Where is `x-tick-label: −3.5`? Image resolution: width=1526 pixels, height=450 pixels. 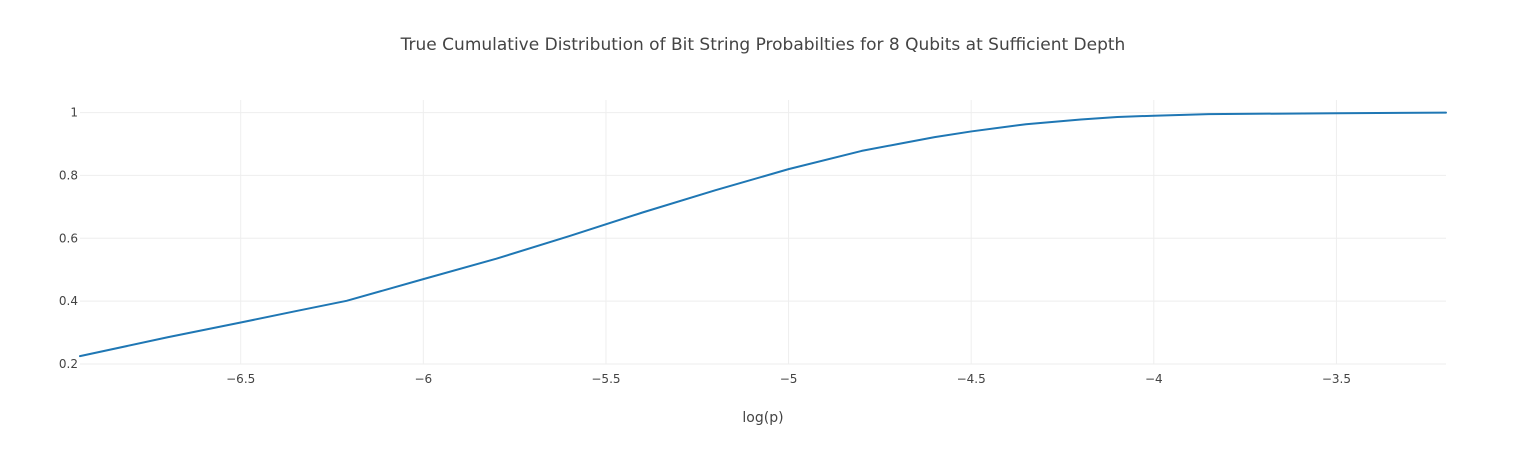 x-tick-label: −3.5 is located at coordinates (1336, 379).